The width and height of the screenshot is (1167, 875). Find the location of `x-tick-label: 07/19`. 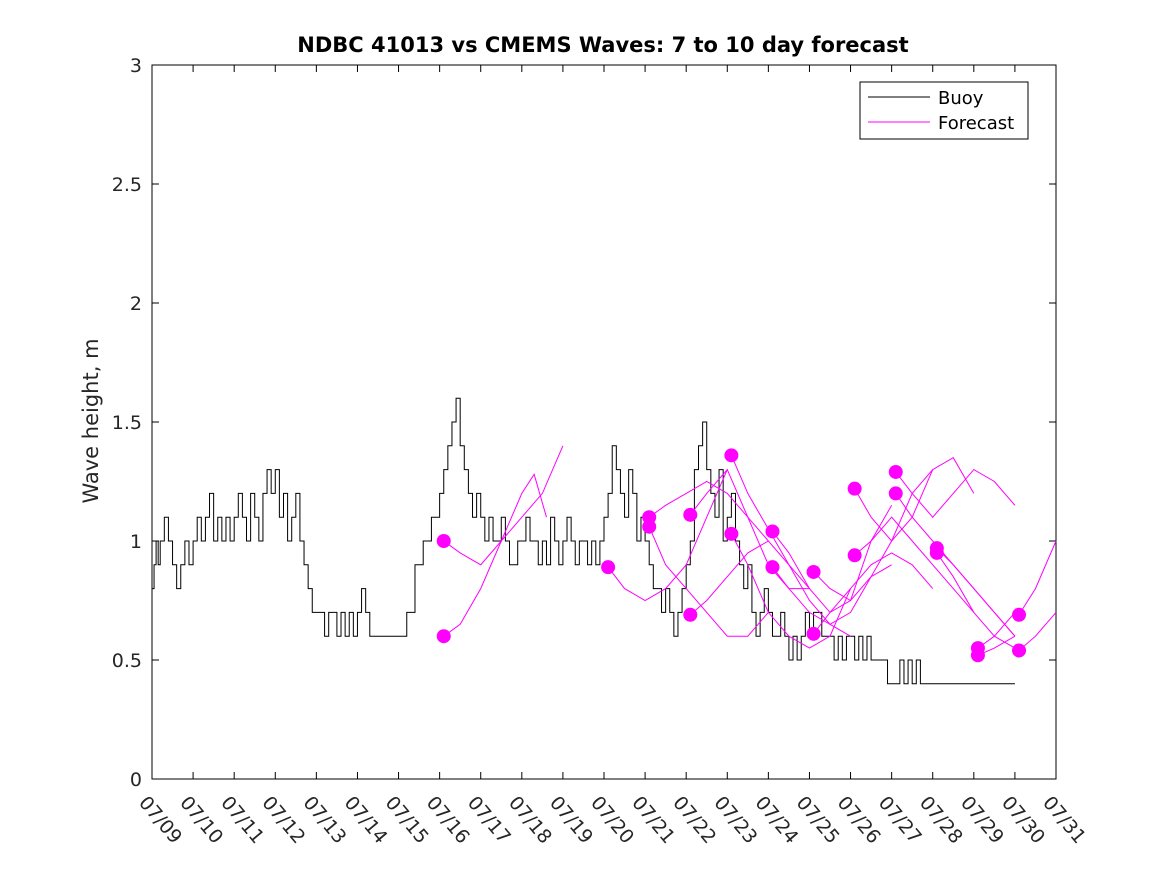

x-tick-label: 07/19 is located at coordinates (571, 820).